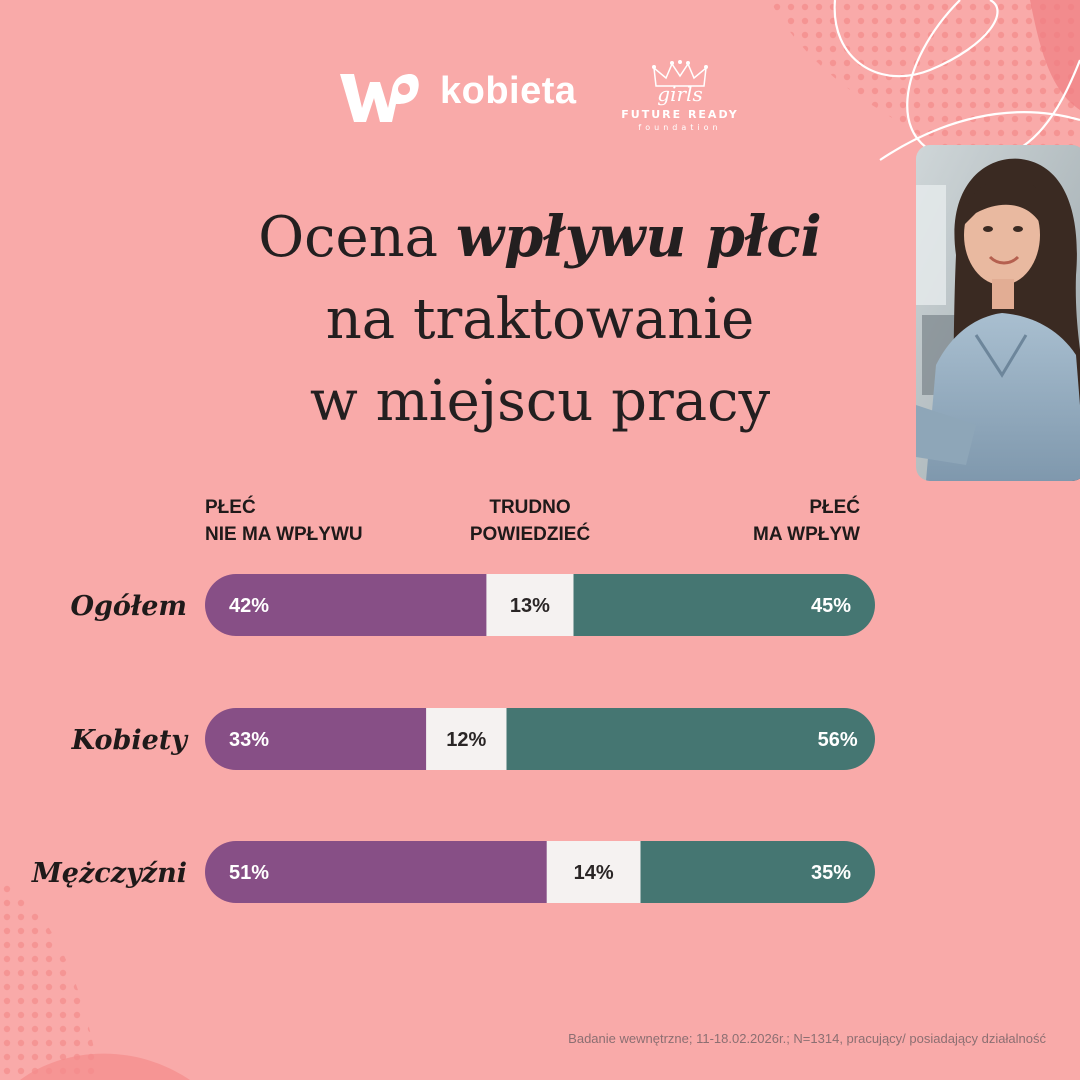 The image size is (1080, 1080). Describe the element at coordinates (540, 401) in the screenshot. I see `title-line3: w miejscu pracy` at that location.